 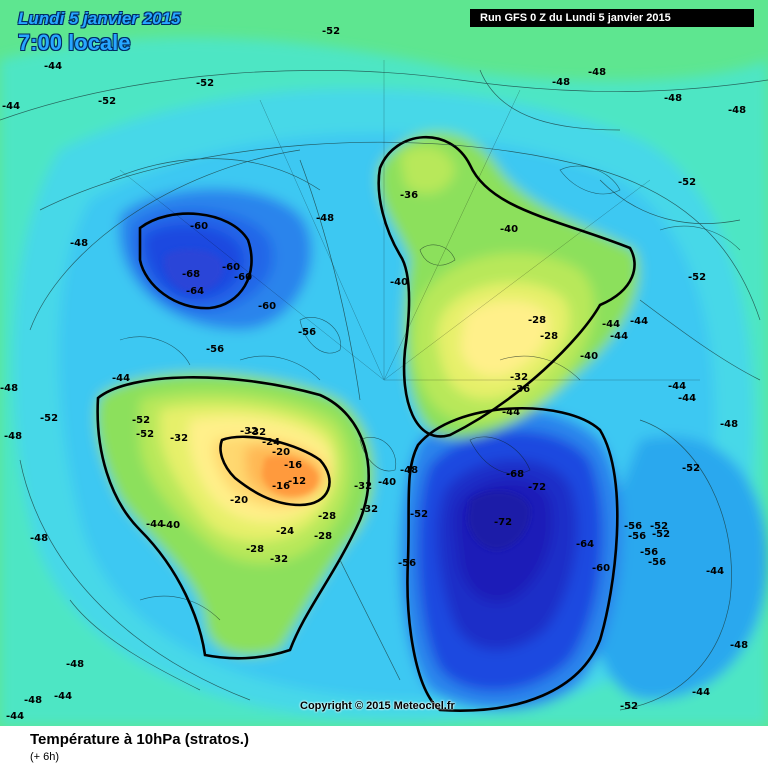 What do you see at coordinates (195, 291) in the screenshot?
I see `contour-label-l17: -64` at bounding box center [195, 291].